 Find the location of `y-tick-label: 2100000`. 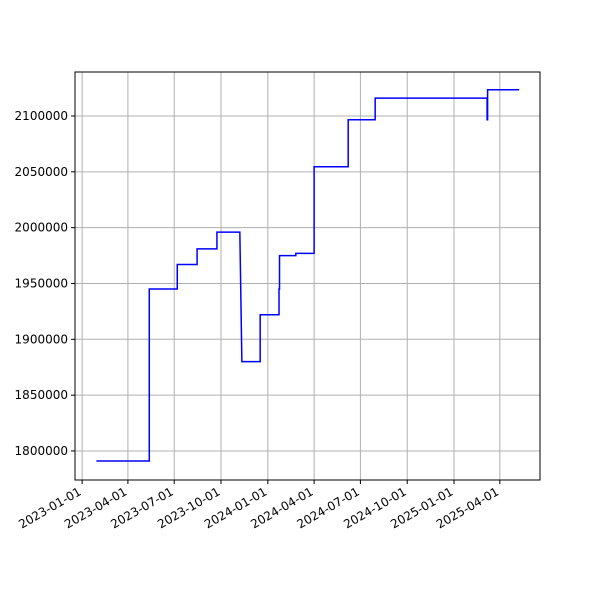

y-tick-label: 2100000 is located at coordinates (41, 116).